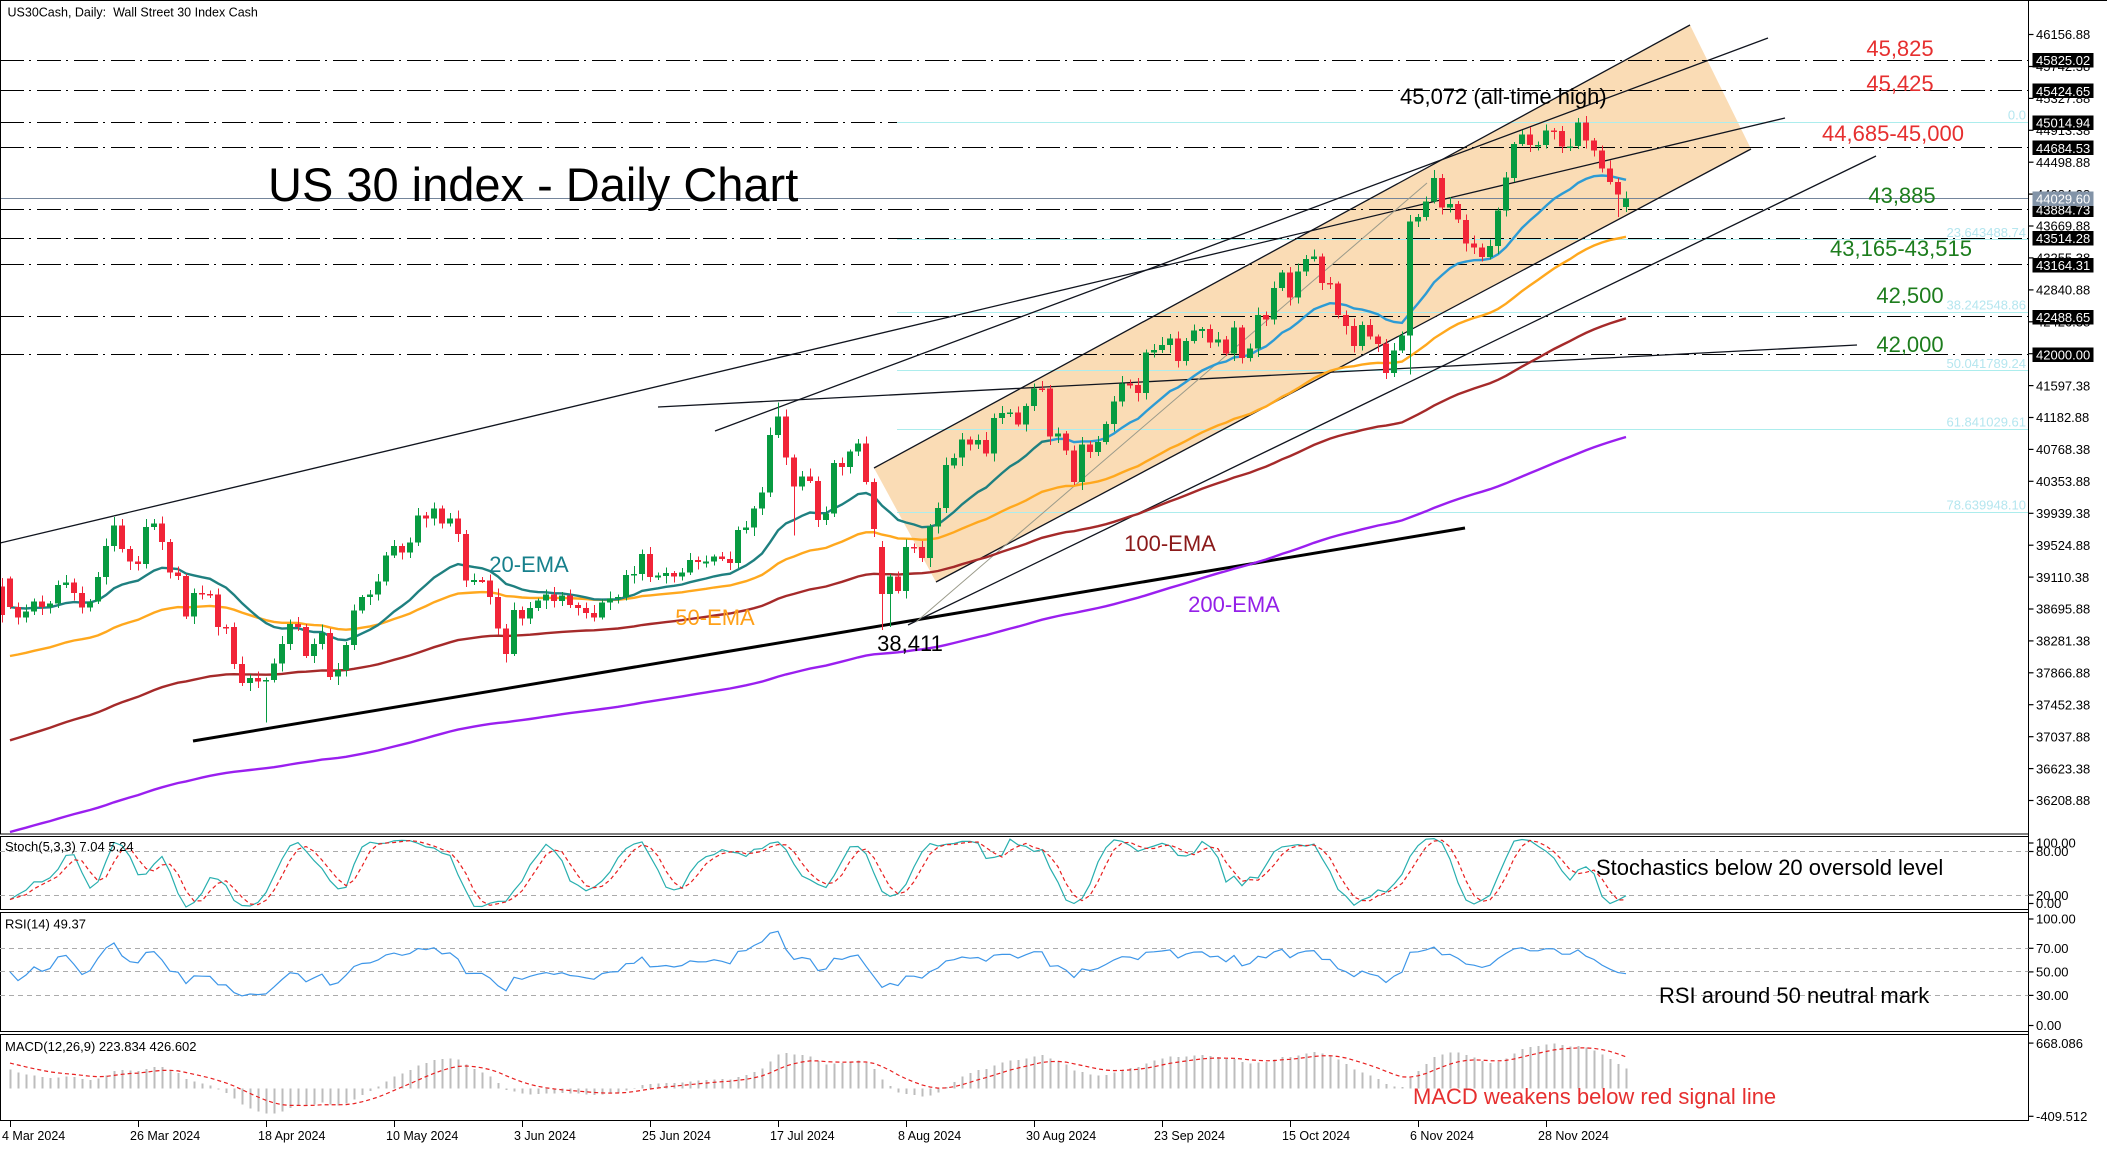  I want to click on svg-text: 45,425, so click(1899, 83).